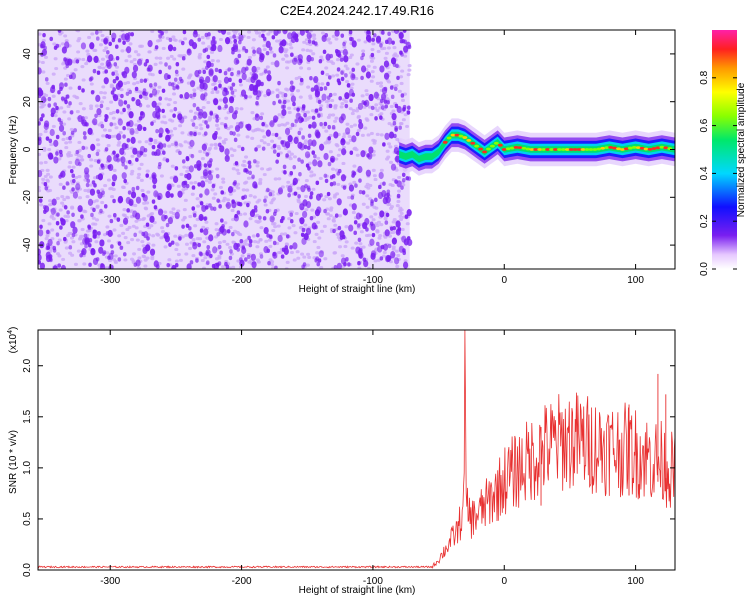 The width and height of the screenshot is (750, 600). Describe the element at coordinates (27, 467) in the screenshot. I see `y-tick-label: 1.0` at that location.